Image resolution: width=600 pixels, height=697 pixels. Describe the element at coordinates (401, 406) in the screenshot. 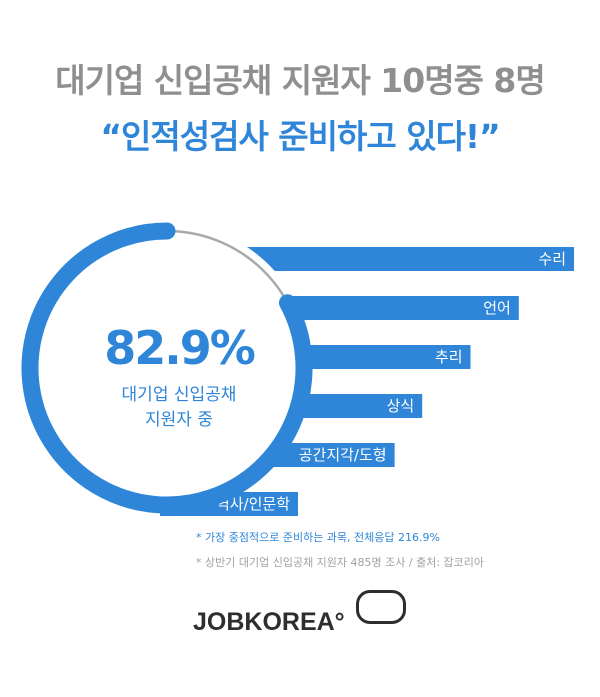

I see `bar-label-4: 상식` at that location.